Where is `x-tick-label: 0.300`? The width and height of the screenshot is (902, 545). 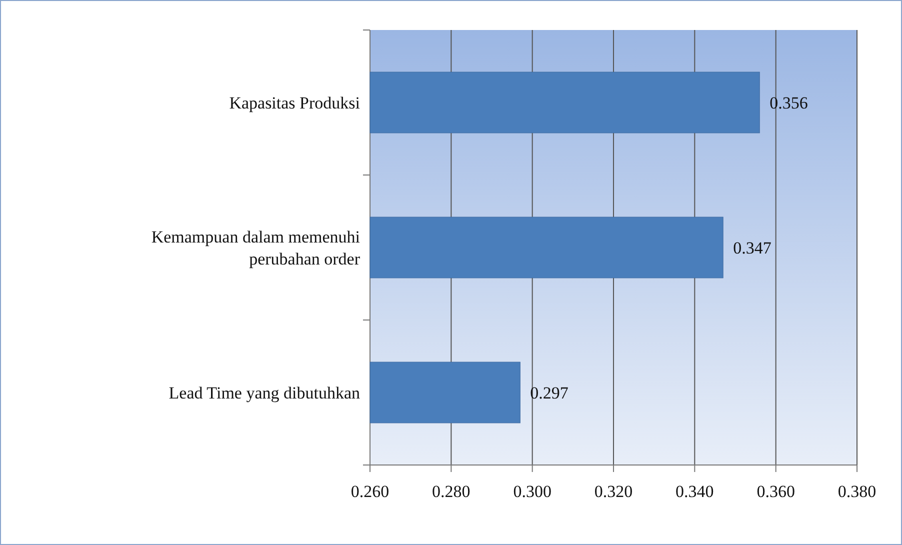 x-tick-label: 0.300 is located at coordinates (532, 491).